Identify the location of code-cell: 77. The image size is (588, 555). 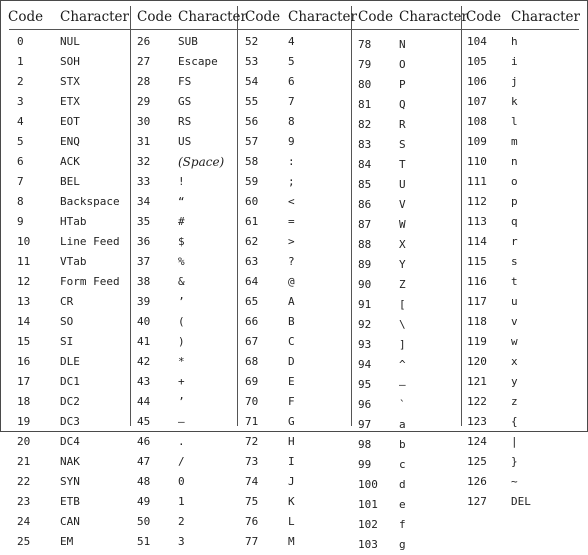
(252, 541).